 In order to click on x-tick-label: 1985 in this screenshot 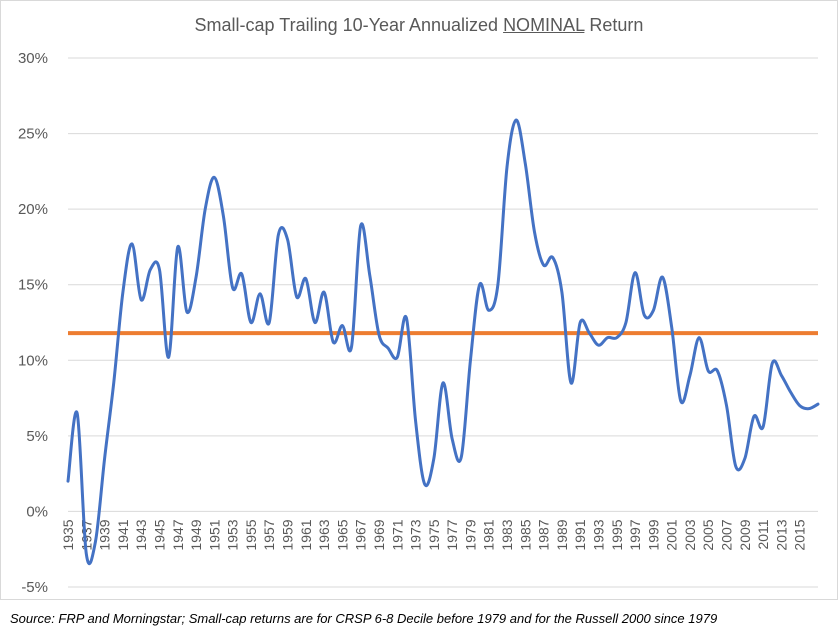, I will do `click(525, 534)`.